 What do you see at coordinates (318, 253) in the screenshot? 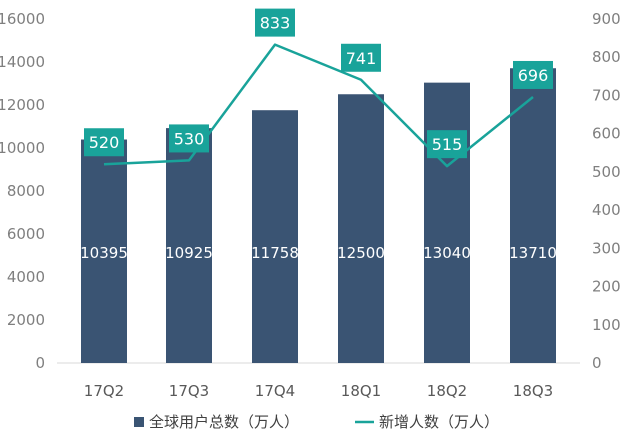
I see `bar-labels: 10395 10925 11758 12500 13040 13710` at bounding box center [318, 253].